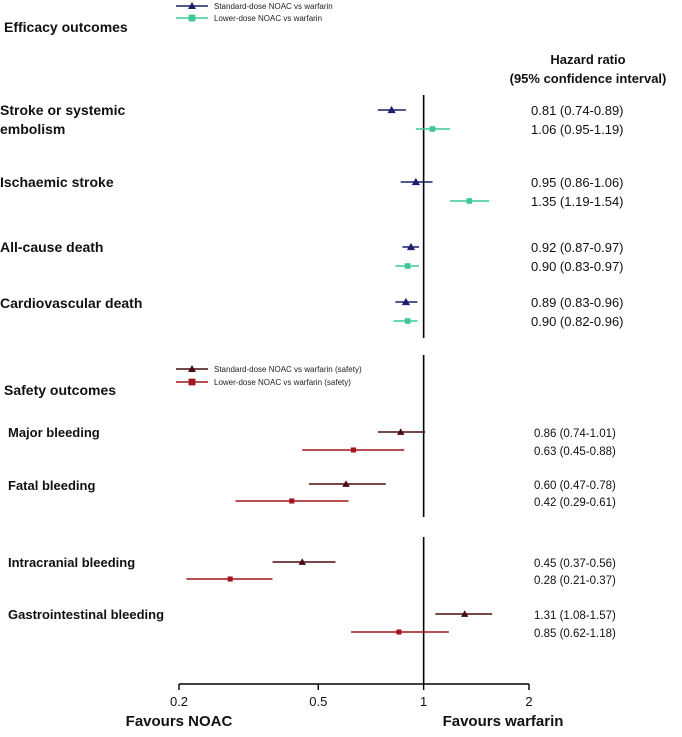 Image resolution: width=682 pixels, height=737 pixels. What do you see at coordinates (345, 706) in the screenshot?
I see `x-axis: 0.2 0.5 1 2 Favours NOAC Favours warfarin` at bounding box center [345, 706].